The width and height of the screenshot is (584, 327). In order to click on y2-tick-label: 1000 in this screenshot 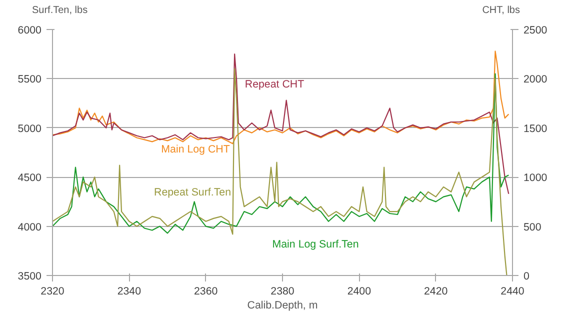, I will do `click(536, 178)`.